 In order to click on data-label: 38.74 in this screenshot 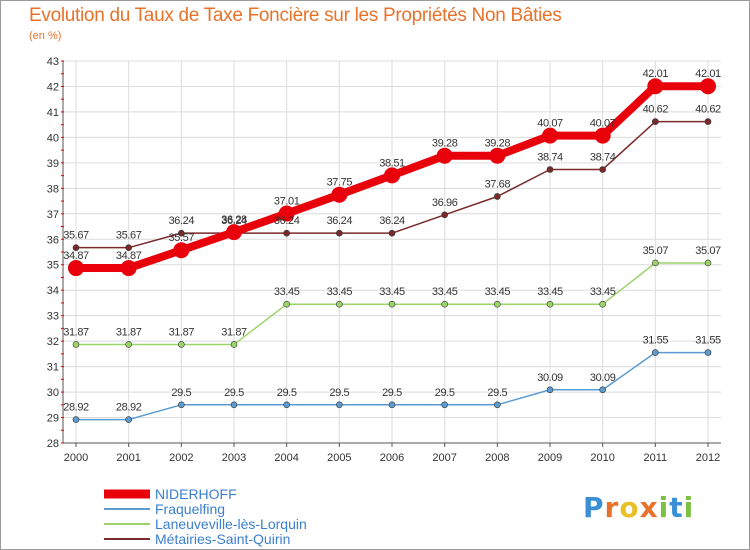, I will do `click(550, 157)`.